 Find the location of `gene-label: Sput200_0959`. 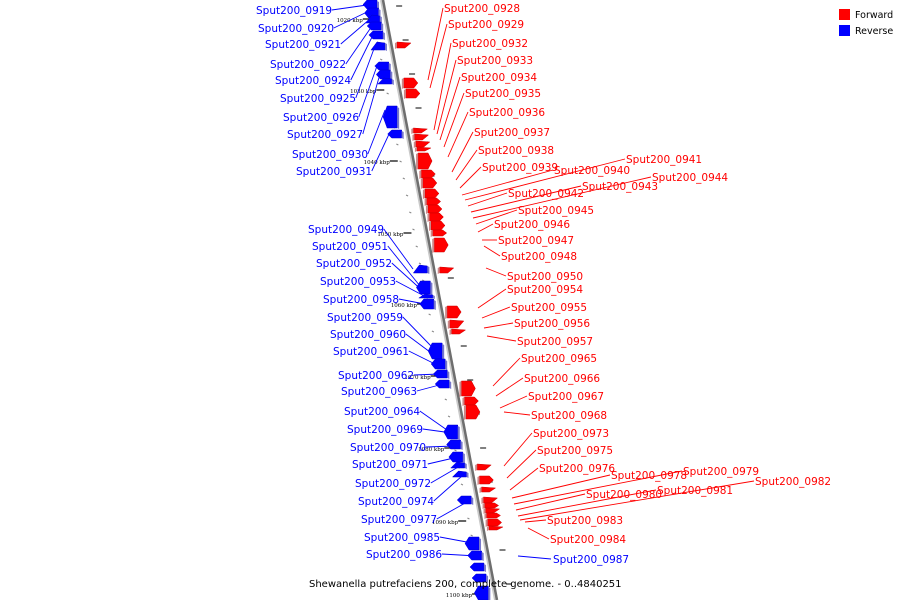

gene-label: Sput200_0959 is located at coordinates (365, 318).